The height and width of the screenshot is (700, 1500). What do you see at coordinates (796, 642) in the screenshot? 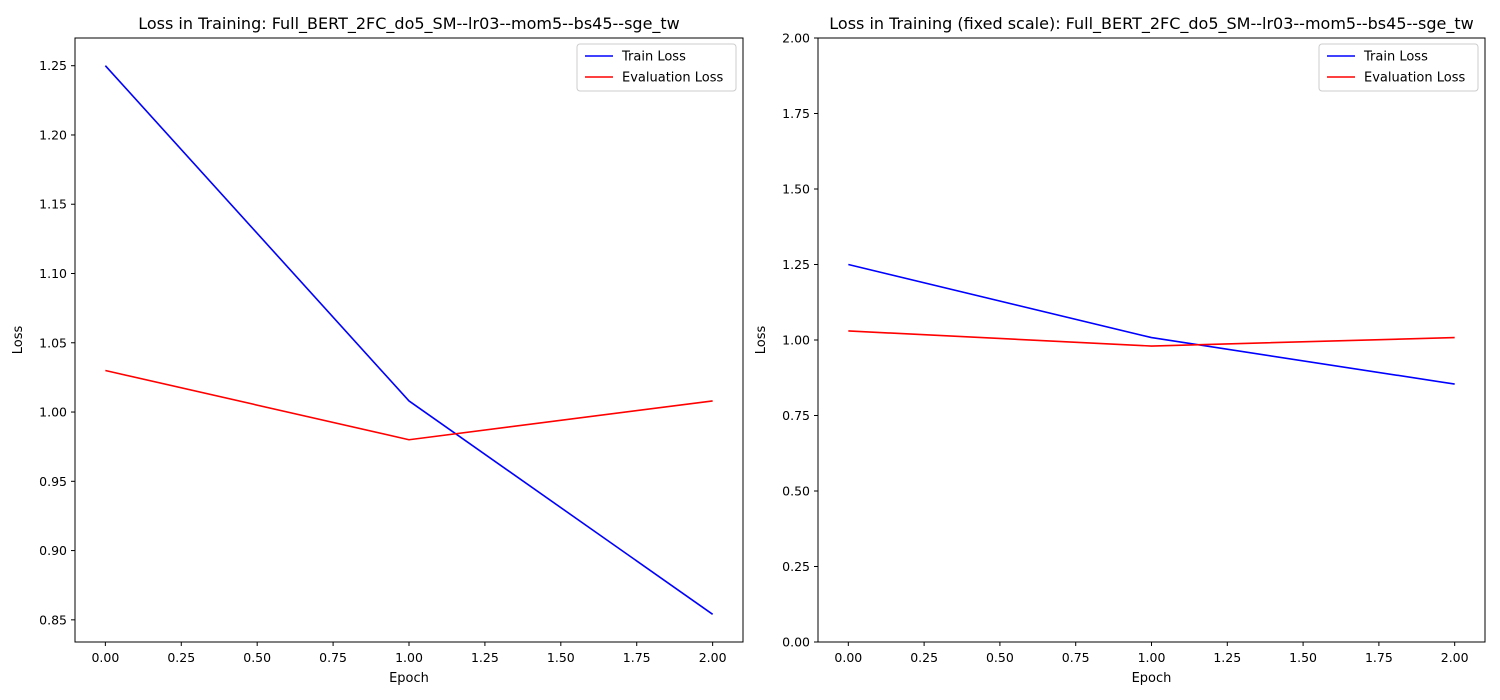
I see `y-tick-label: 0.00` at bounding box center [796, 642].